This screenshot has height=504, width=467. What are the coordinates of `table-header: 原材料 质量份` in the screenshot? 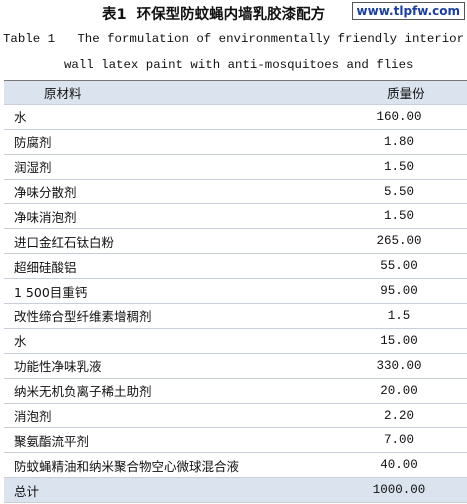 It's located at (235, 92).